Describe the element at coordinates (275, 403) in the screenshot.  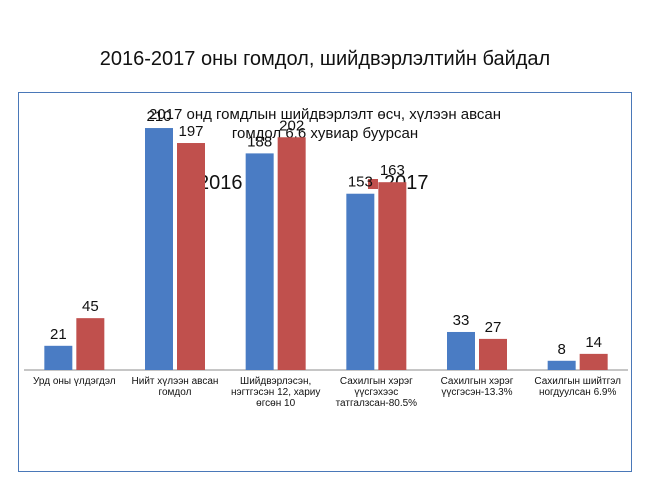
I see `category-label-2-line-2: өгсөн 10` at that location.